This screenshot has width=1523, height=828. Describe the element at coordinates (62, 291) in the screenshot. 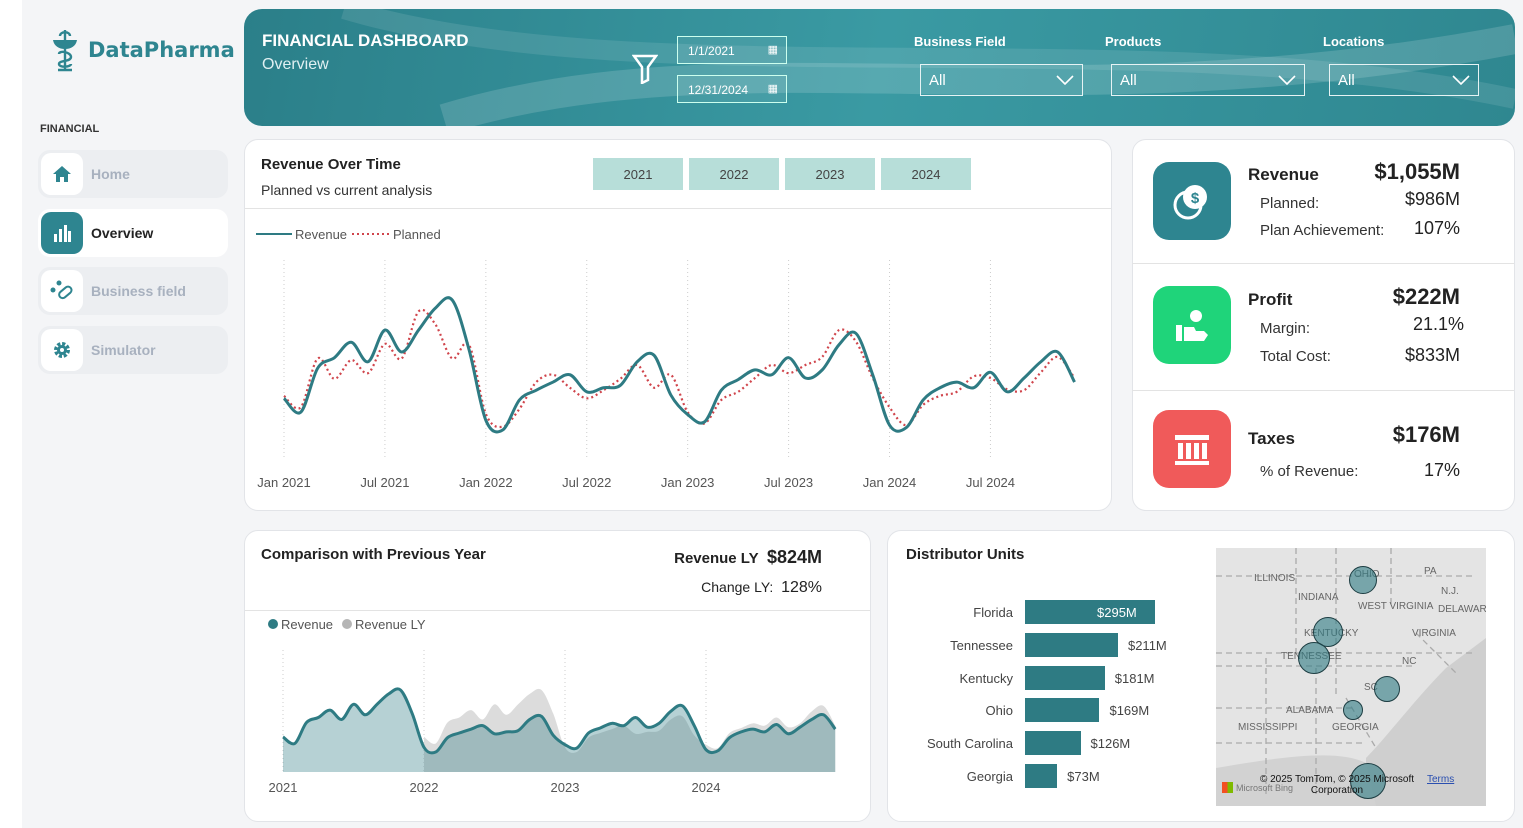

I see `pills-icon` at that location.